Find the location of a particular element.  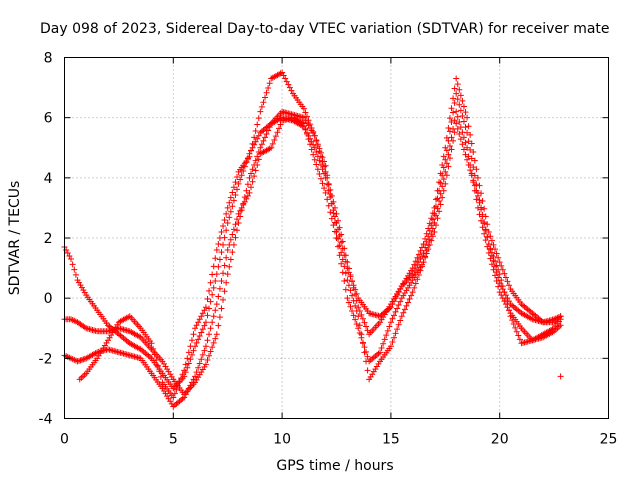

x-axis-label: GPS time / hours is located at coordinates (334, 466).